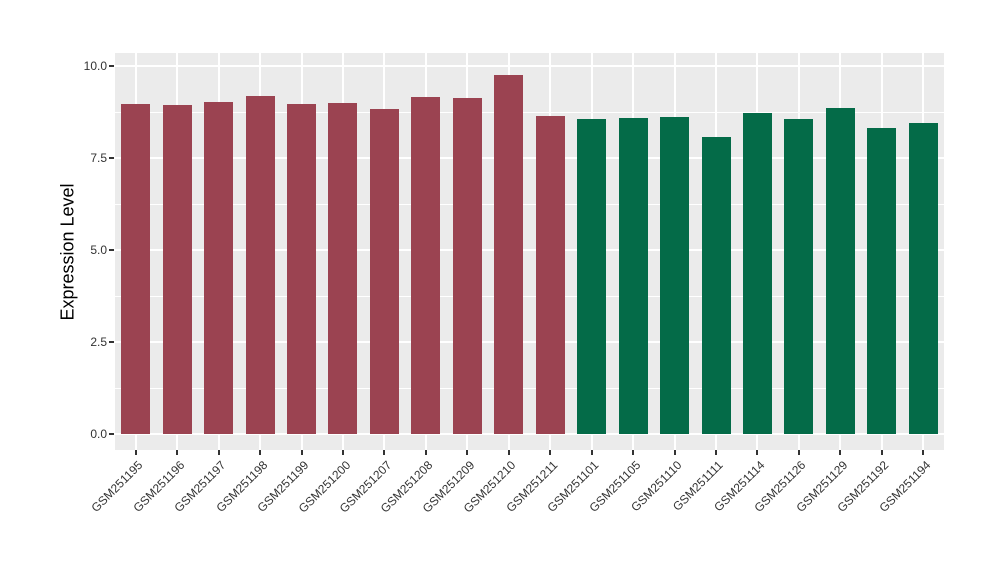  I want to click on bar-GSM251110, so click(675, 275).